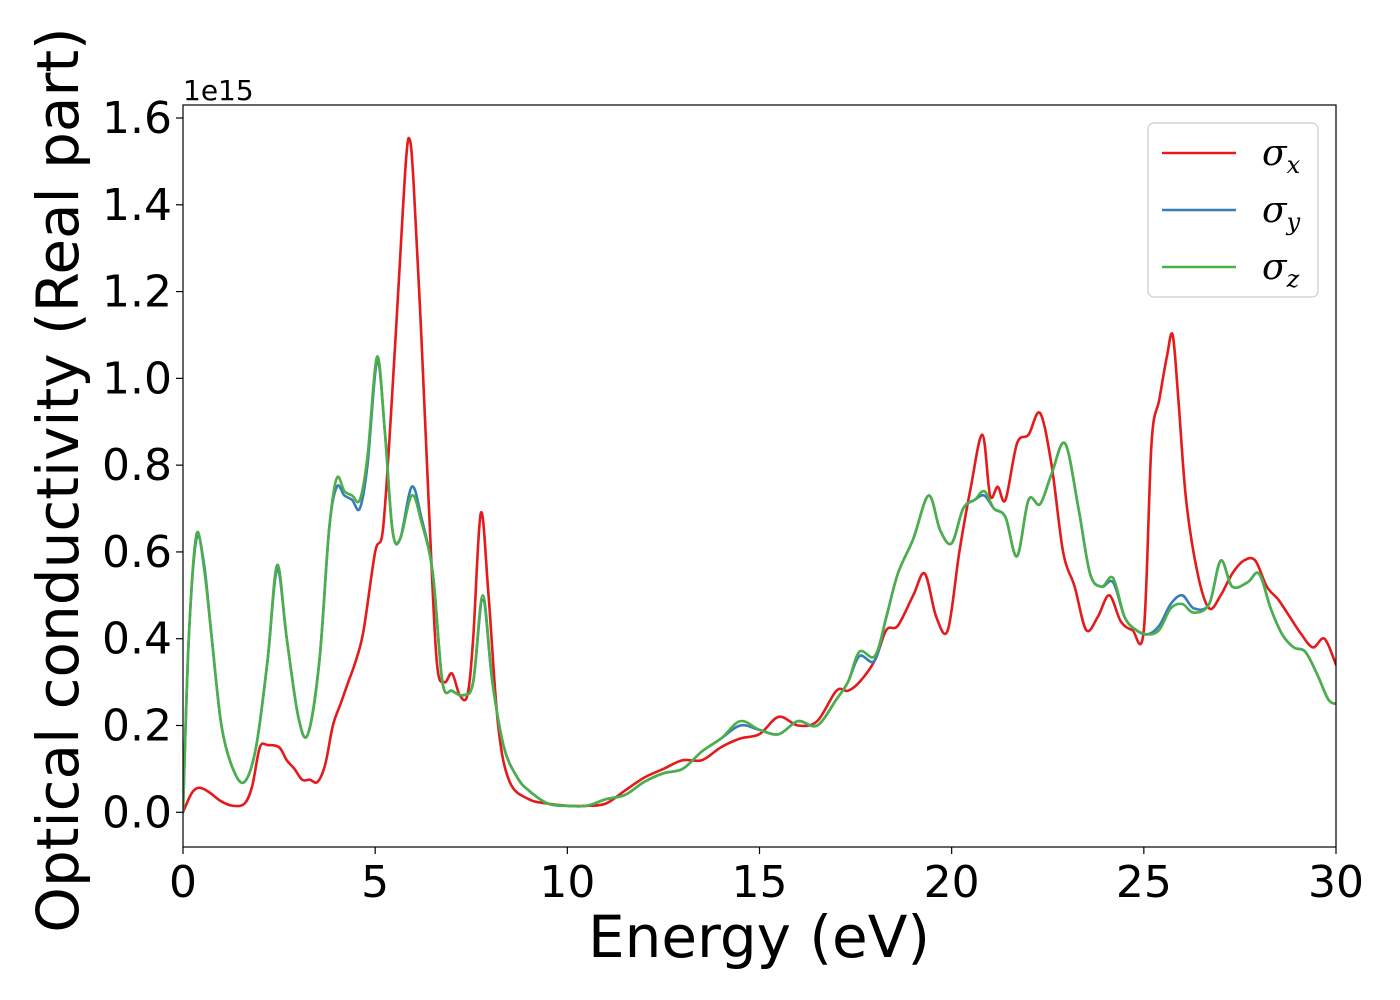  What do you see at coordinates (137, 465) in the screenshot?
I see `y-tick-label: 0.8` at bounding box center [137, 465].